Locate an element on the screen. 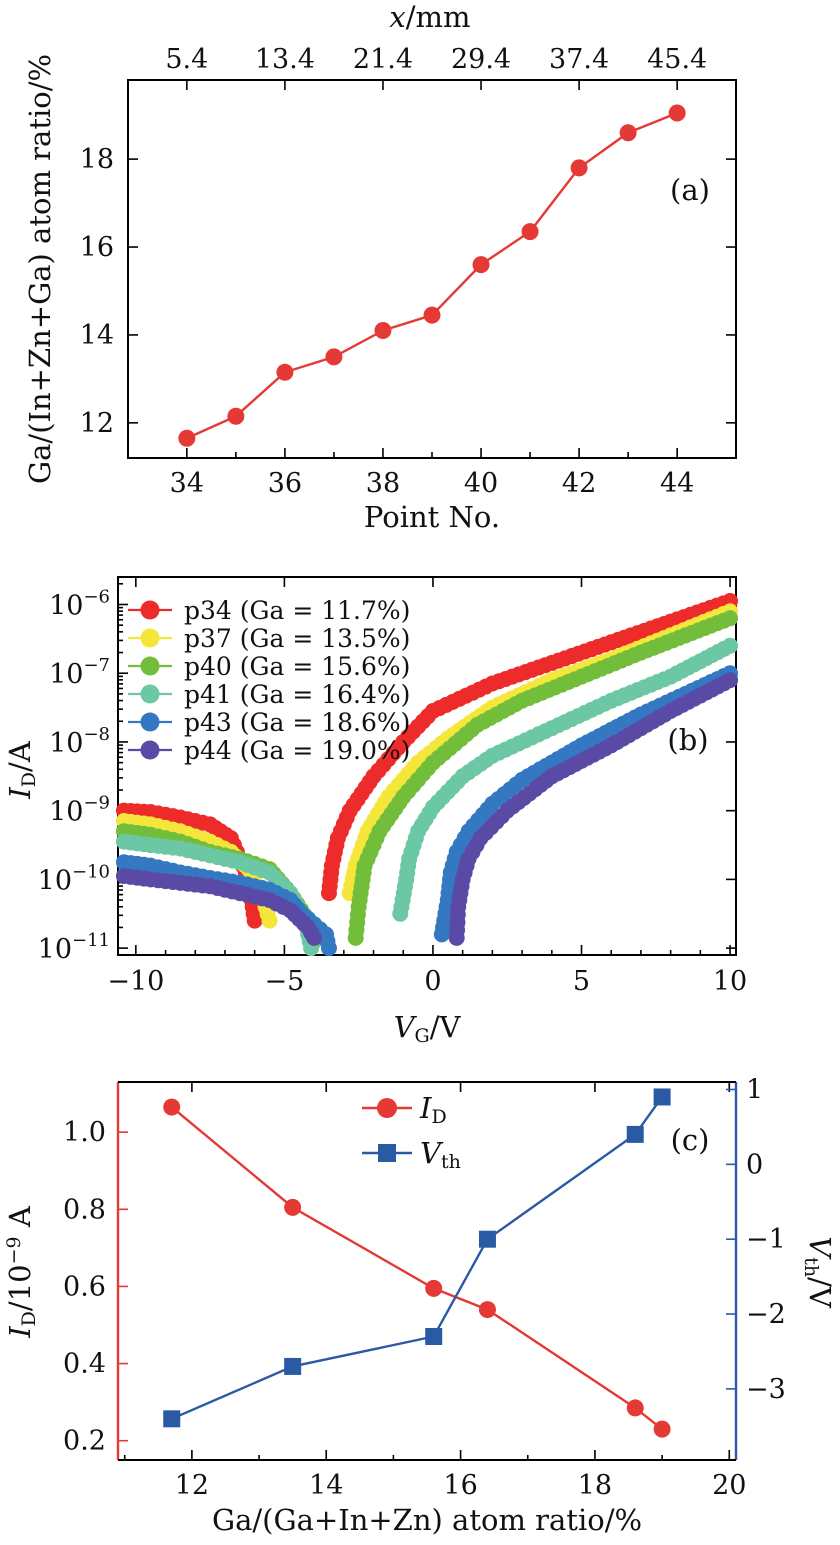 This screenshot has height=1545, width=840. panel-a-x-axis-label: Point No. is located at coordinates (432, 517).